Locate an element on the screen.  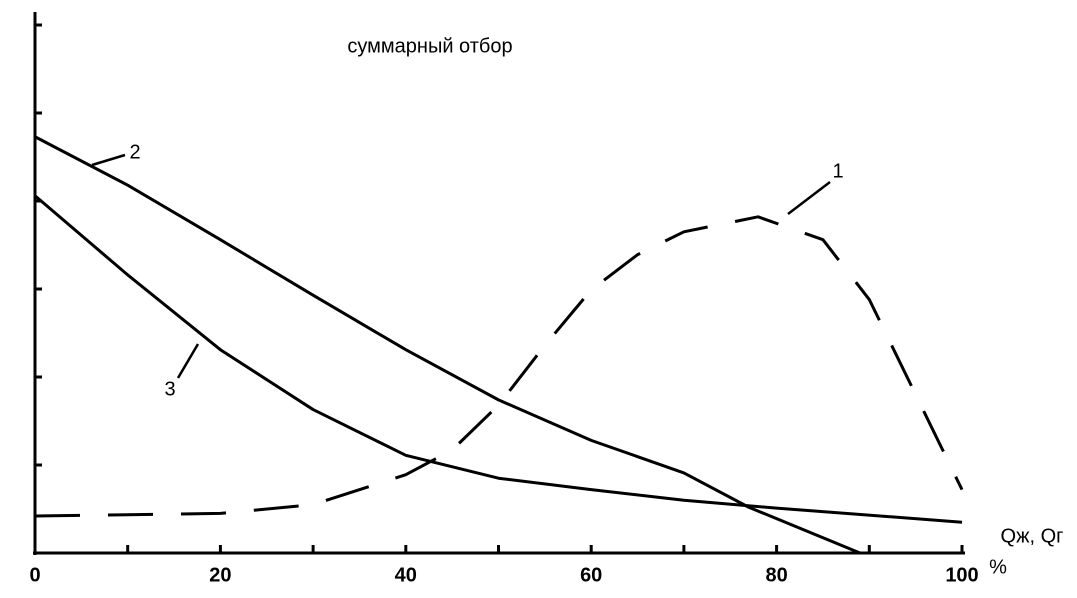
x-axis-unit: % is located at coordinates (998, 567).